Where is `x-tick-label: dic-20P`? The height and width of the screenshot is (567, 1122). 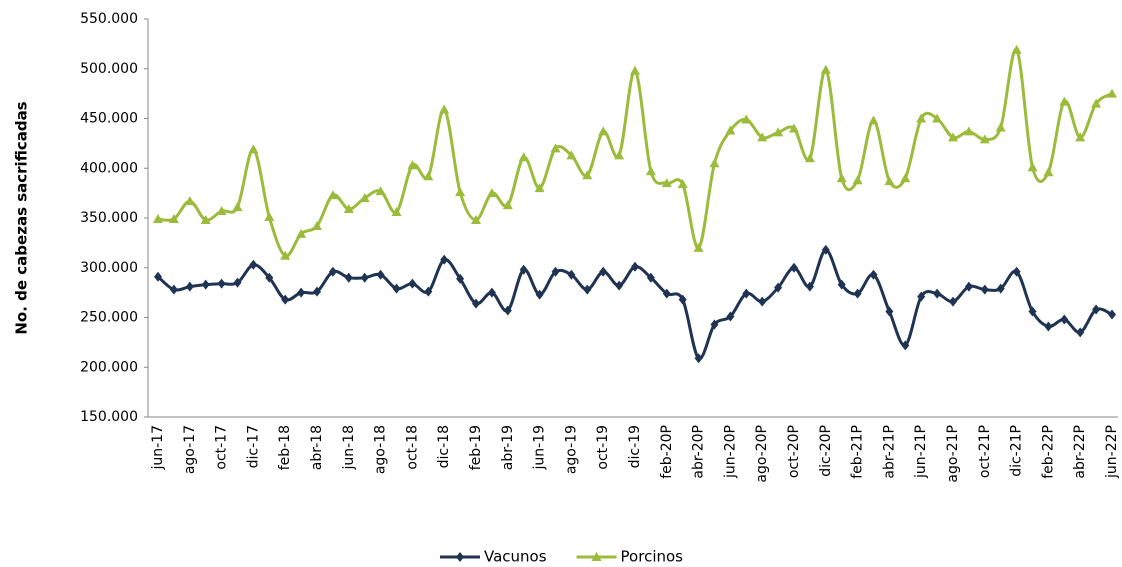
x-tick-label: dic-20P is located at coordinates (826, 451).